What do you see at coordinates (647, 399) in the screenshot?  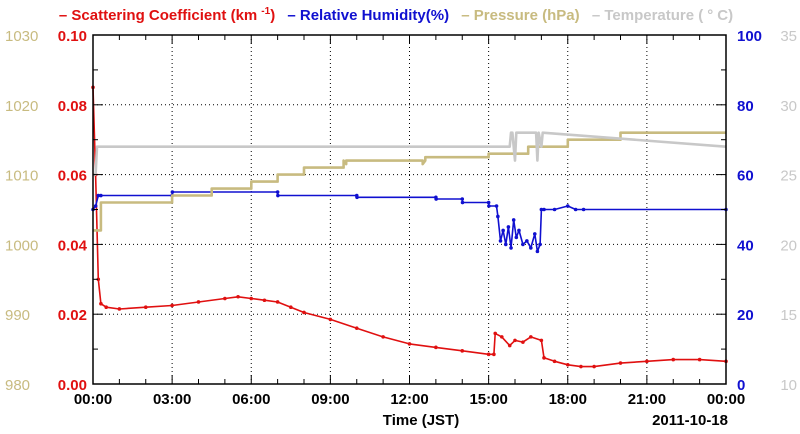 I see `x-tick-label: 21:00` at bounding box center [647, 399].